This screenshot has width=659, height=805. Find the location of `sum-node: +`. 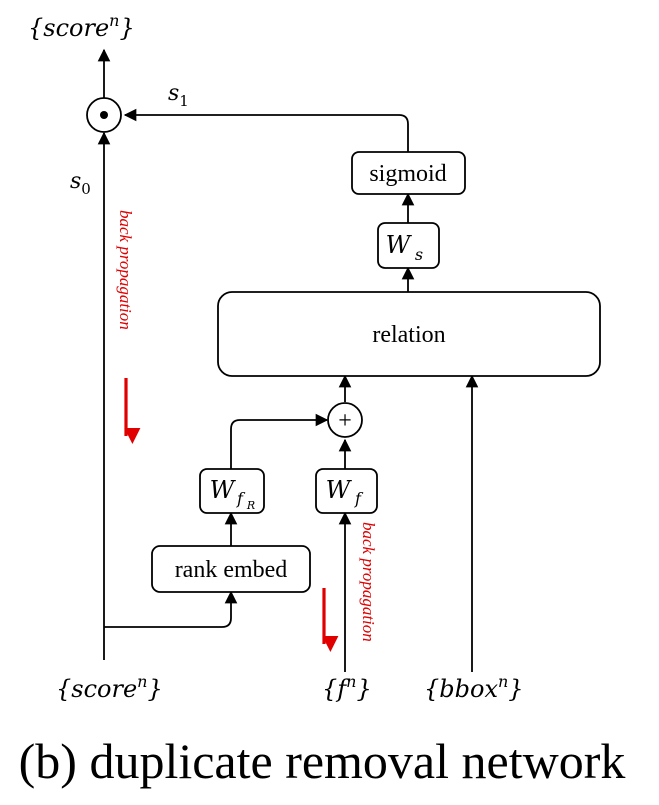

sum-node: + is located at coordinates (345, 420).